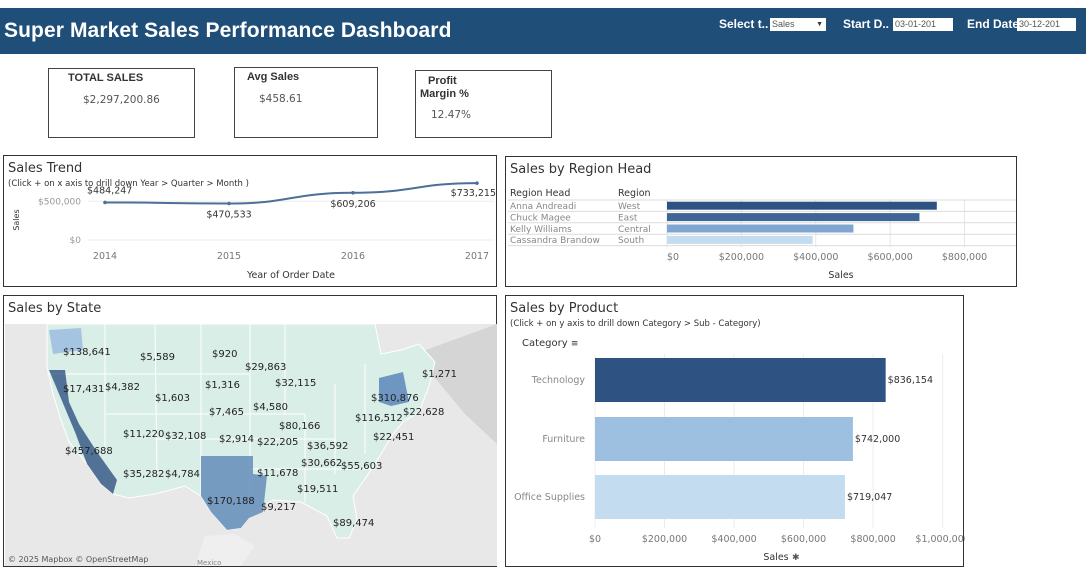 This screenshot has height=575, width=1091. I want to click on sort-icon: ≡, so click(574, 344).